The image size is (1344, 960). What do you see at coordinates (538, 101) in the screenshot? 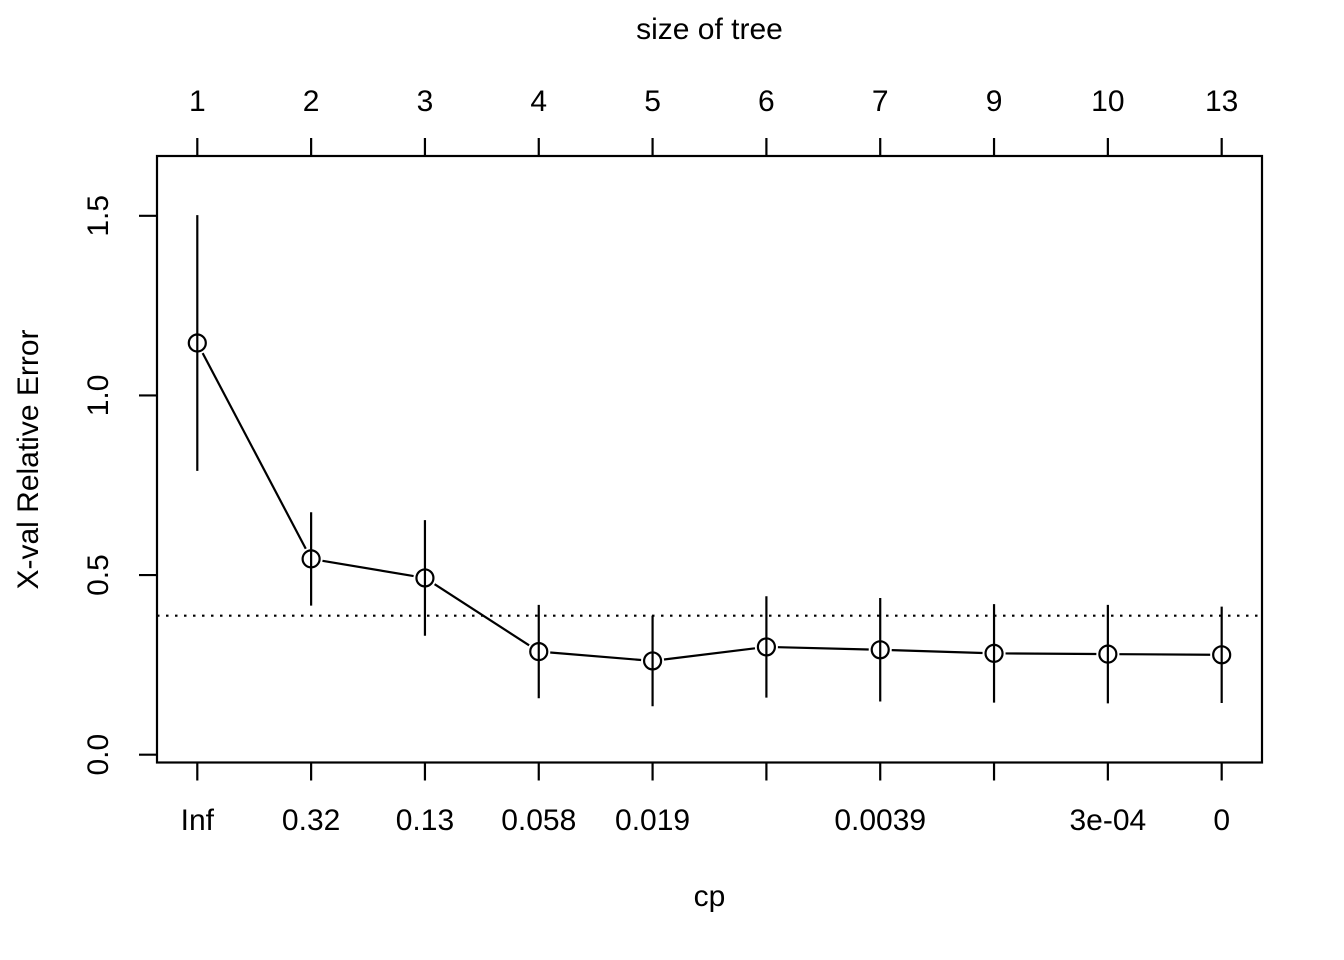
I see `top-axis-tick-label: 4` at bounding box center [538, 101].